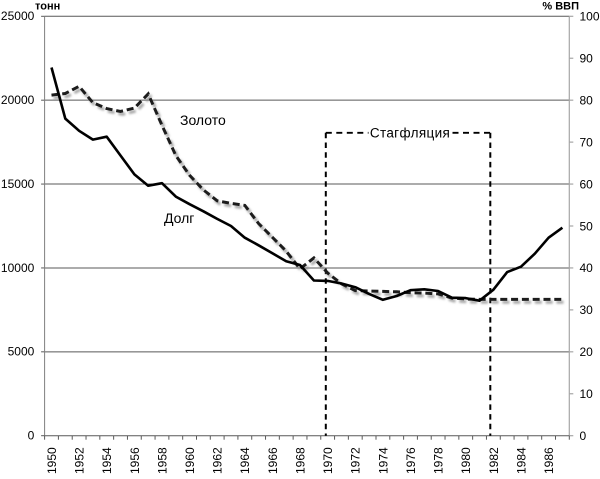 This screenshot has height=479, width=600. I want to click on svg-text: 1982, so click(494, 460).